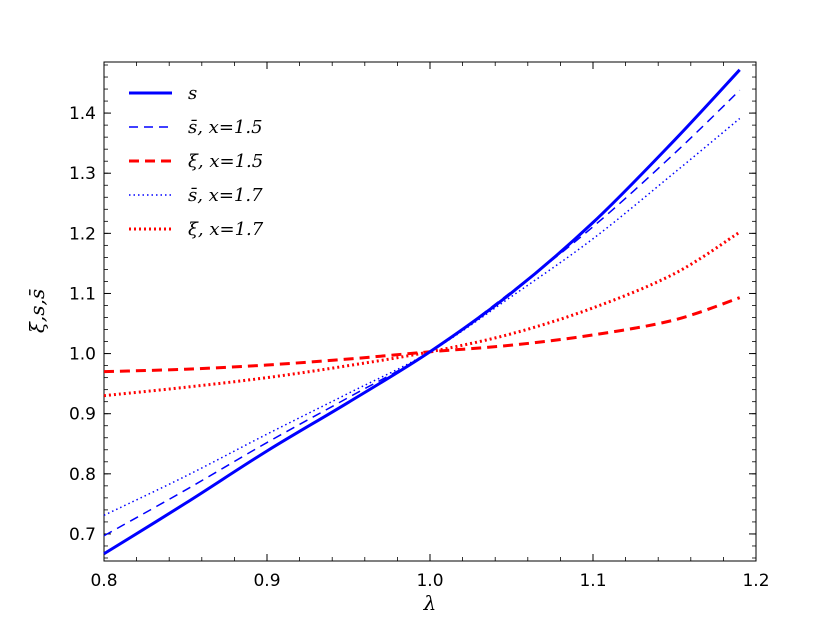  Describe the element at coordinates (82, 114) in the screenshot. I see `y-tick-label: 1.4` at that location.